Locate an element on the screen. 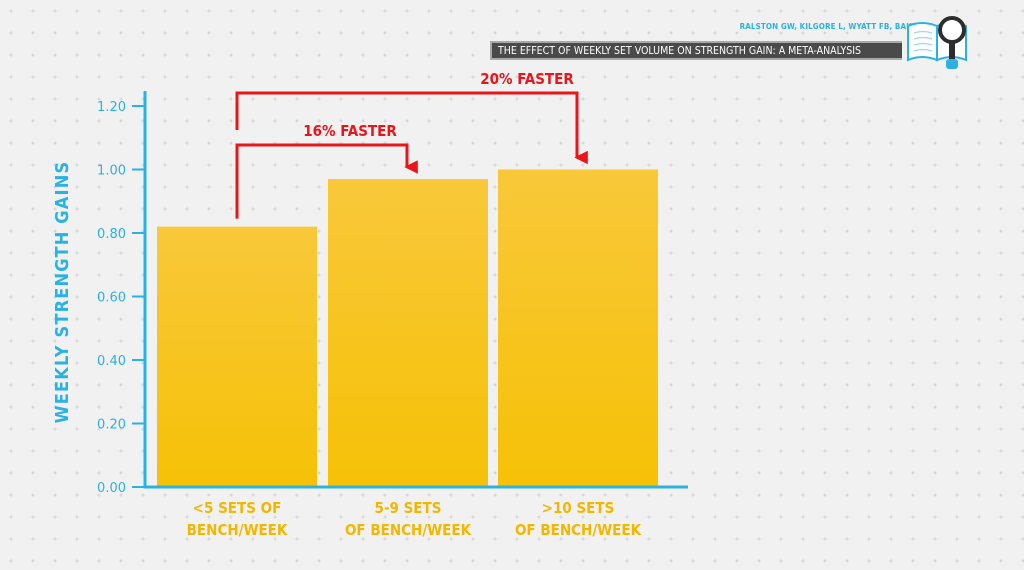 This screenshot has width=1024, height=570. y-tick-label: 0.40 is located at coordinates (111, 361).